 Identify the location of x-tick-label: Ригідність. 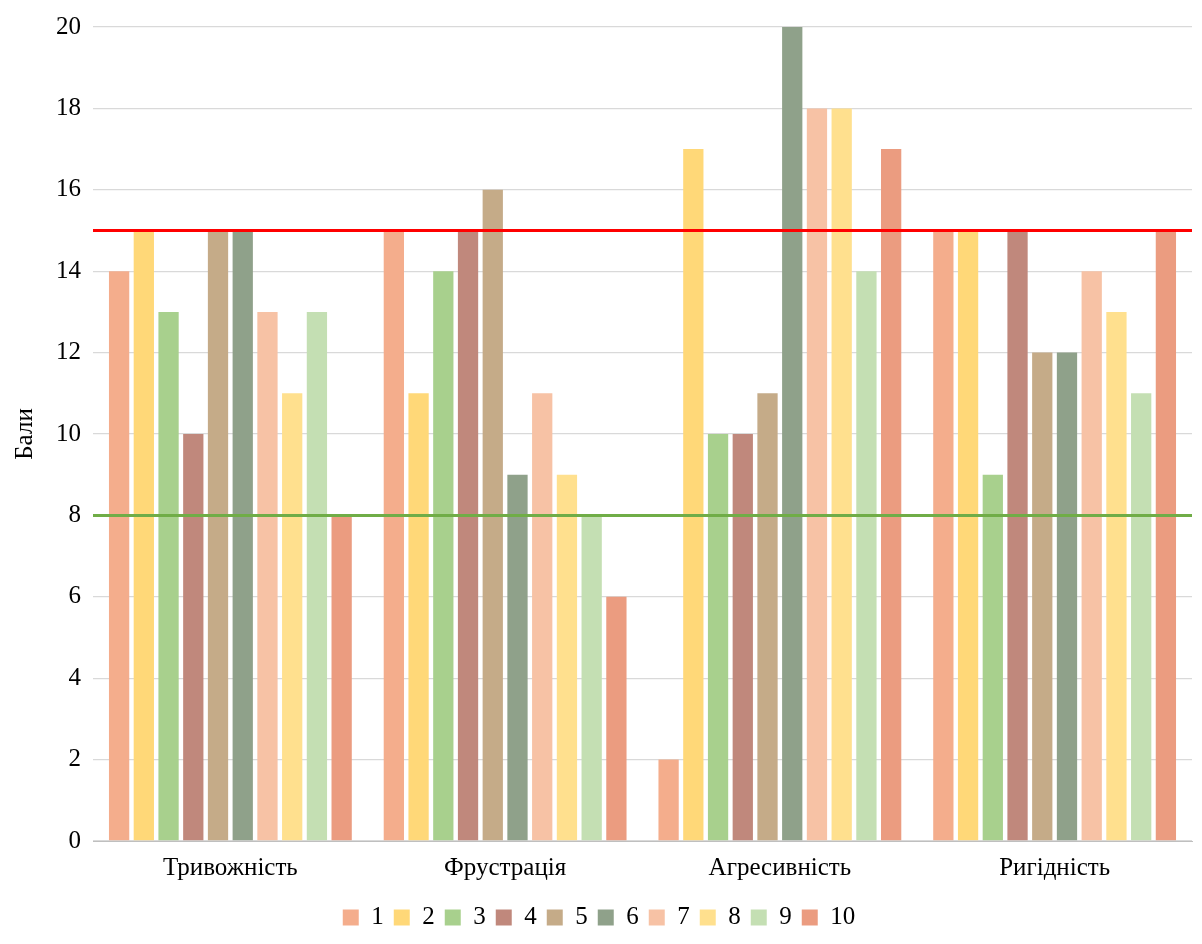
(1055, 866).